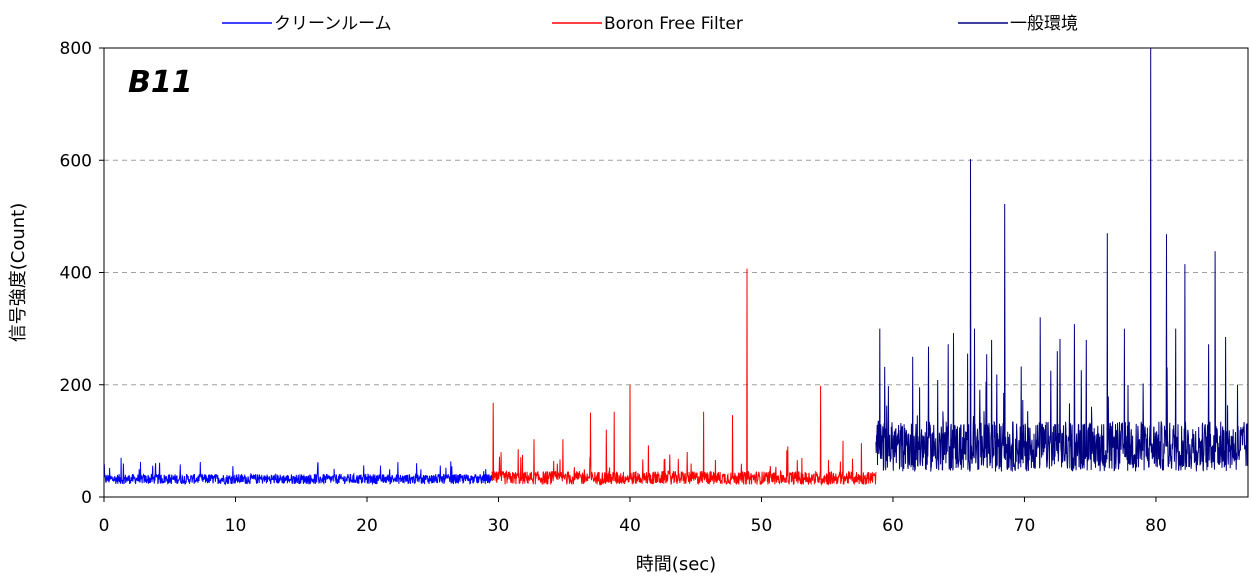  I want to click on legend-label-1: Boron Free Filter, so click(673, 24).